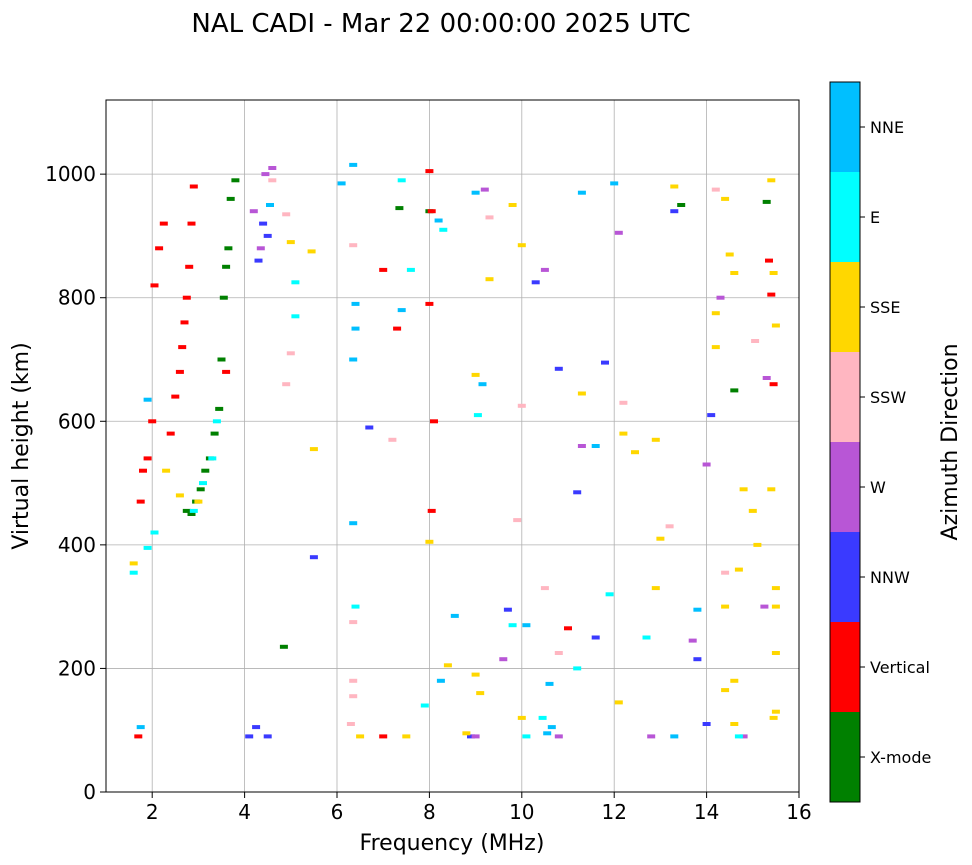 The width and height of the screenshot is (972, 865). Describe the element at coordinates (440, 24) in the screenshot. I see `chart-title: NAL CADI - Mar 22 00:00:00 2025 UTC` at that location.